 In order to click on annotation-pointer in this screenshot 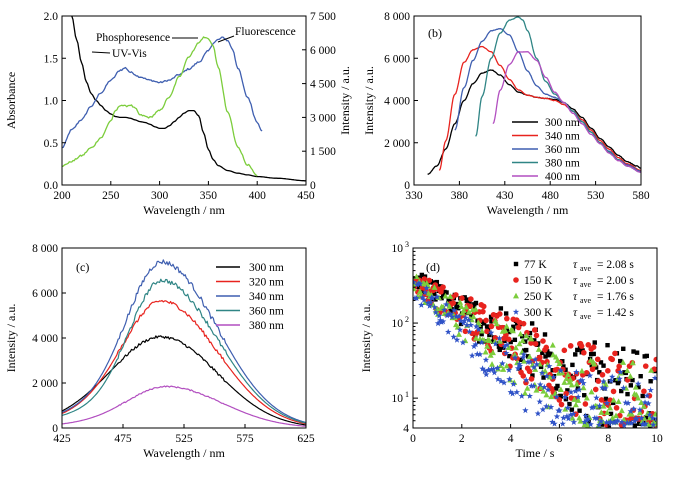, I will do `click(101, 52)`.